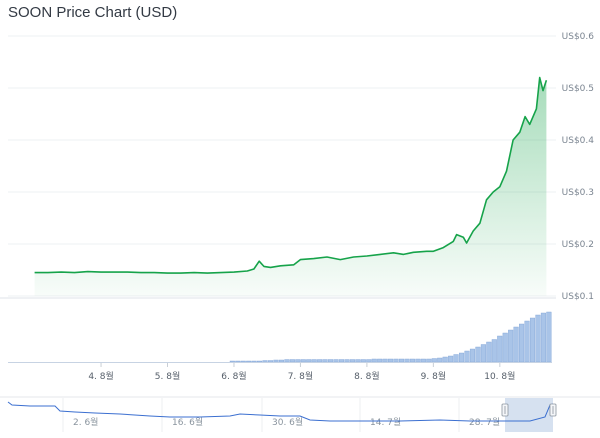  I want to click on y-tick-label: US$0.2, so click(578, 245).